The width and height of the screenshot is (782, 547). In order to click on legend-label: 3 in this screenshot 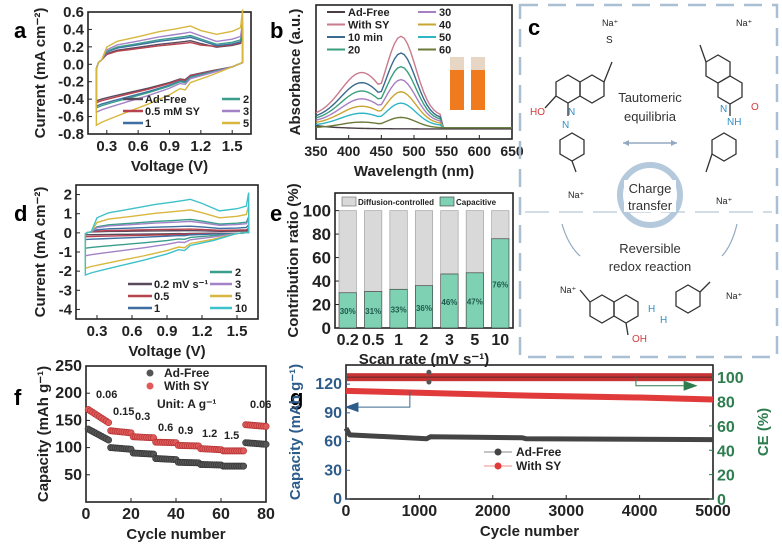, I will do `click(246, 112)`.